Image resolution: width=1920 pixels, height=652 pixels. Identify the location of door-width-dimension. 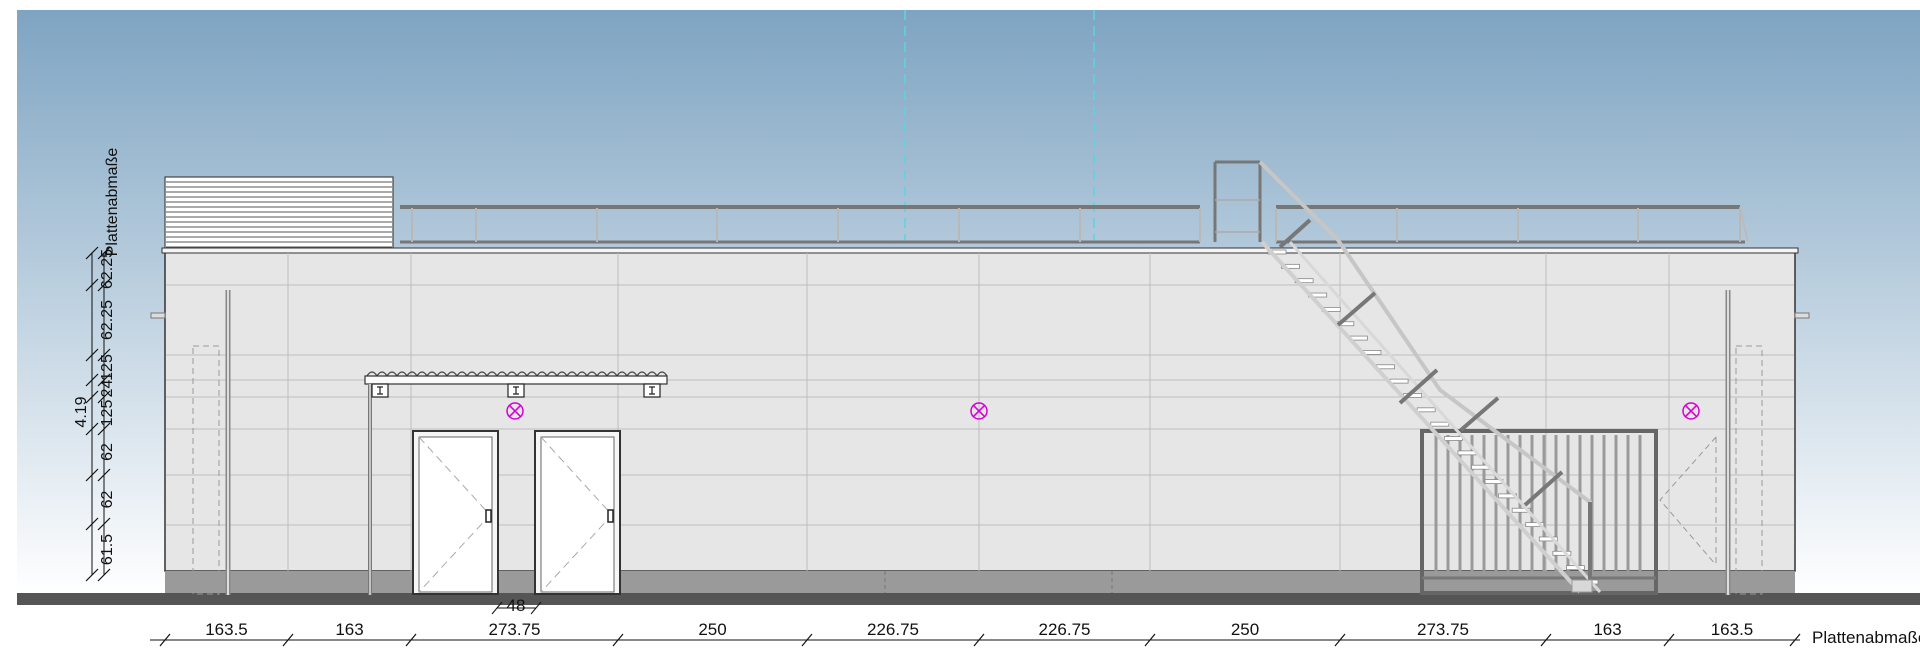
(516, 608).